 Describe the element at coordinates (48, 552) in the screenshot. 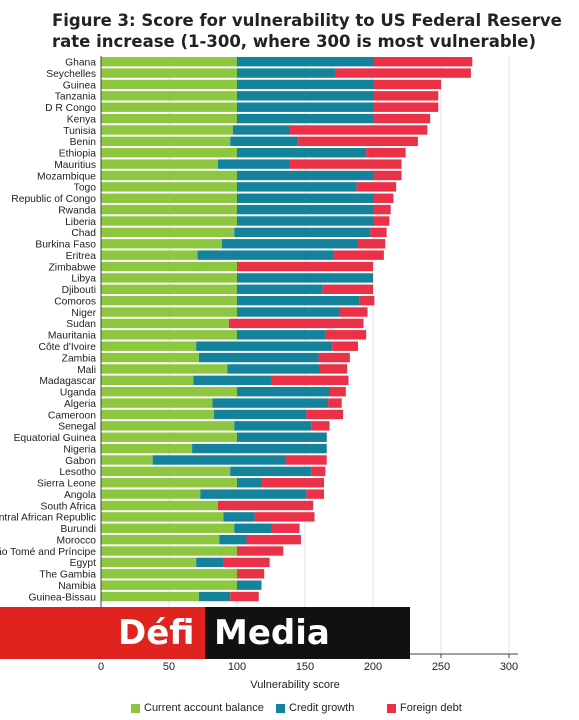

I see `category-label: São Tomé and Príncipe` at that location.